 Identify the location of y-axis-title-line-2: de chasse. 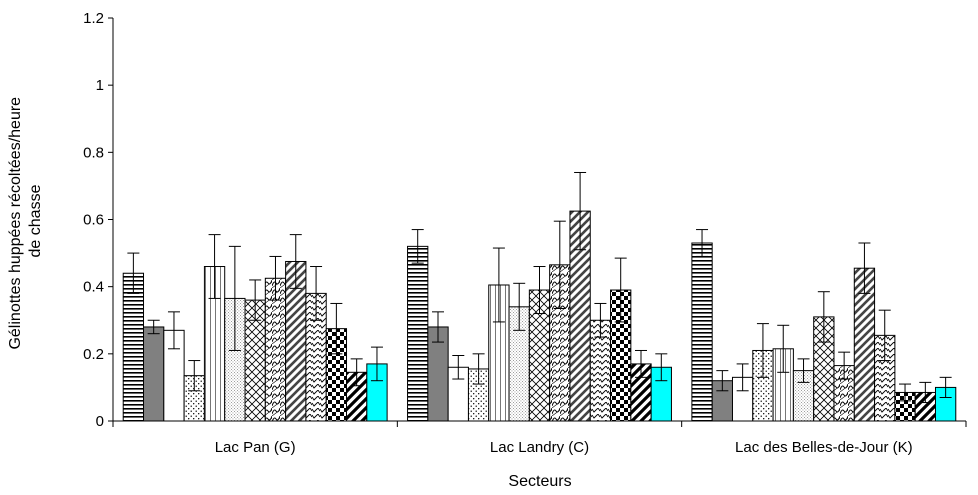
(35, 220).